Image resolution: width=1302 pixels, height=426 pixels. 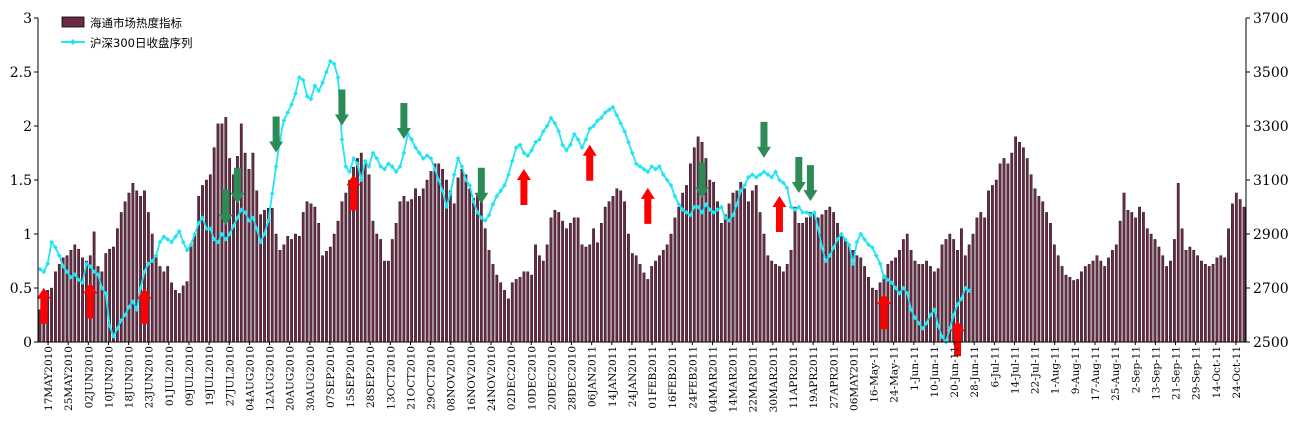 I want to click on x-tick-label: 21-Sep-11, so click(x=1177, y=373).